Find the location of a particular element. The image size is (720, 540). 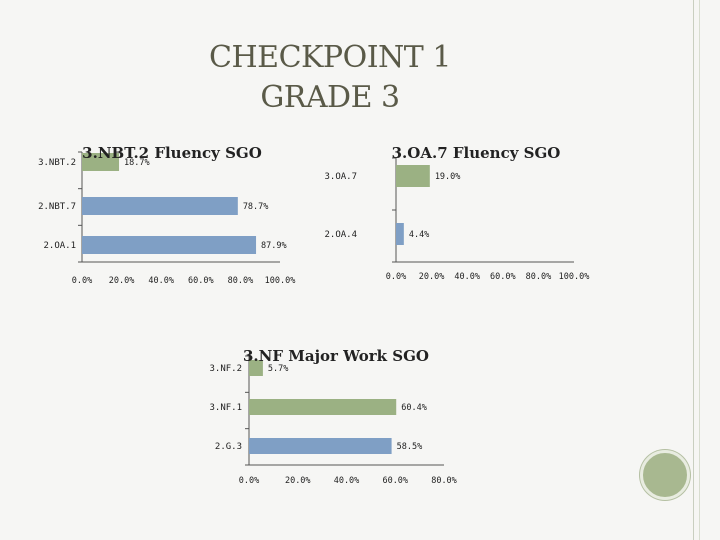

chart-2-x-tick-label: 60.0% is located at coordinates (503, 277).